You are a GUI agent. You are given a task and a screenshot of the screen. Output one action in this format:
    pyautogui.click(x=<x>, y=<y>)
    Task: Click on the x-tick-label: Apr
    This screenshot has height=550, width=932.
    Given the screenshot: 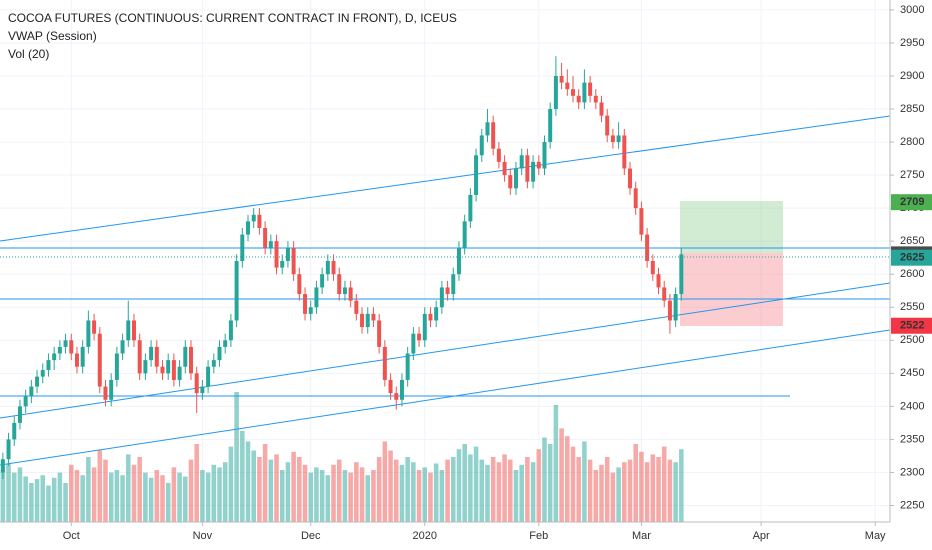 What is the action you would take?
    pyautogui.click(x=761, y=536)
    